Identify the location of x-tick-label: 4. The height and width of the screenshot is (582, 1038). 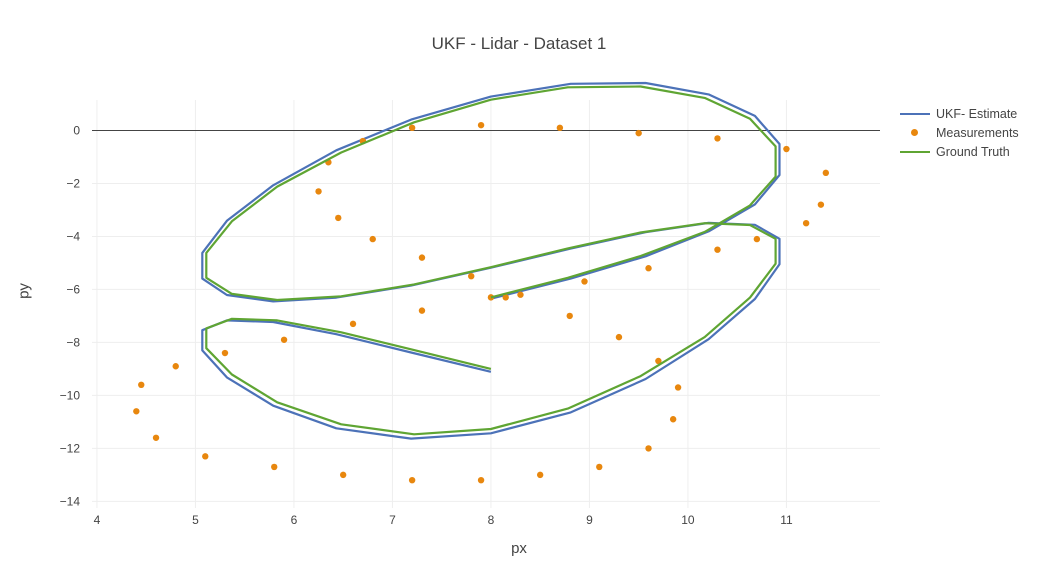
(97, 520).